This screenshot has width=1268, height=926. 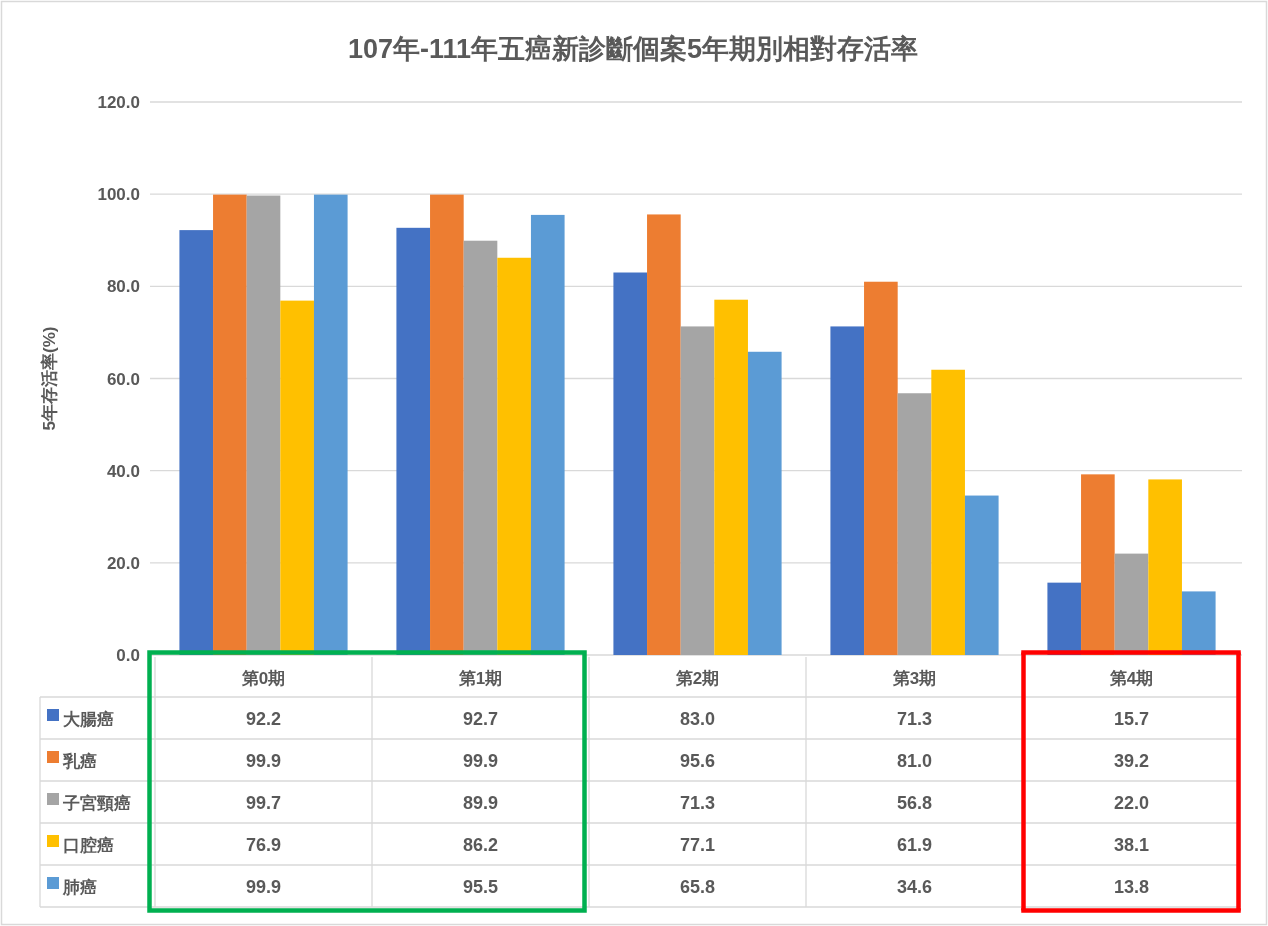 What do you see at coordinates (914, 678) in the screenshot?
I see `x-tick-label: 第3期` at bounding box center [914, 678].